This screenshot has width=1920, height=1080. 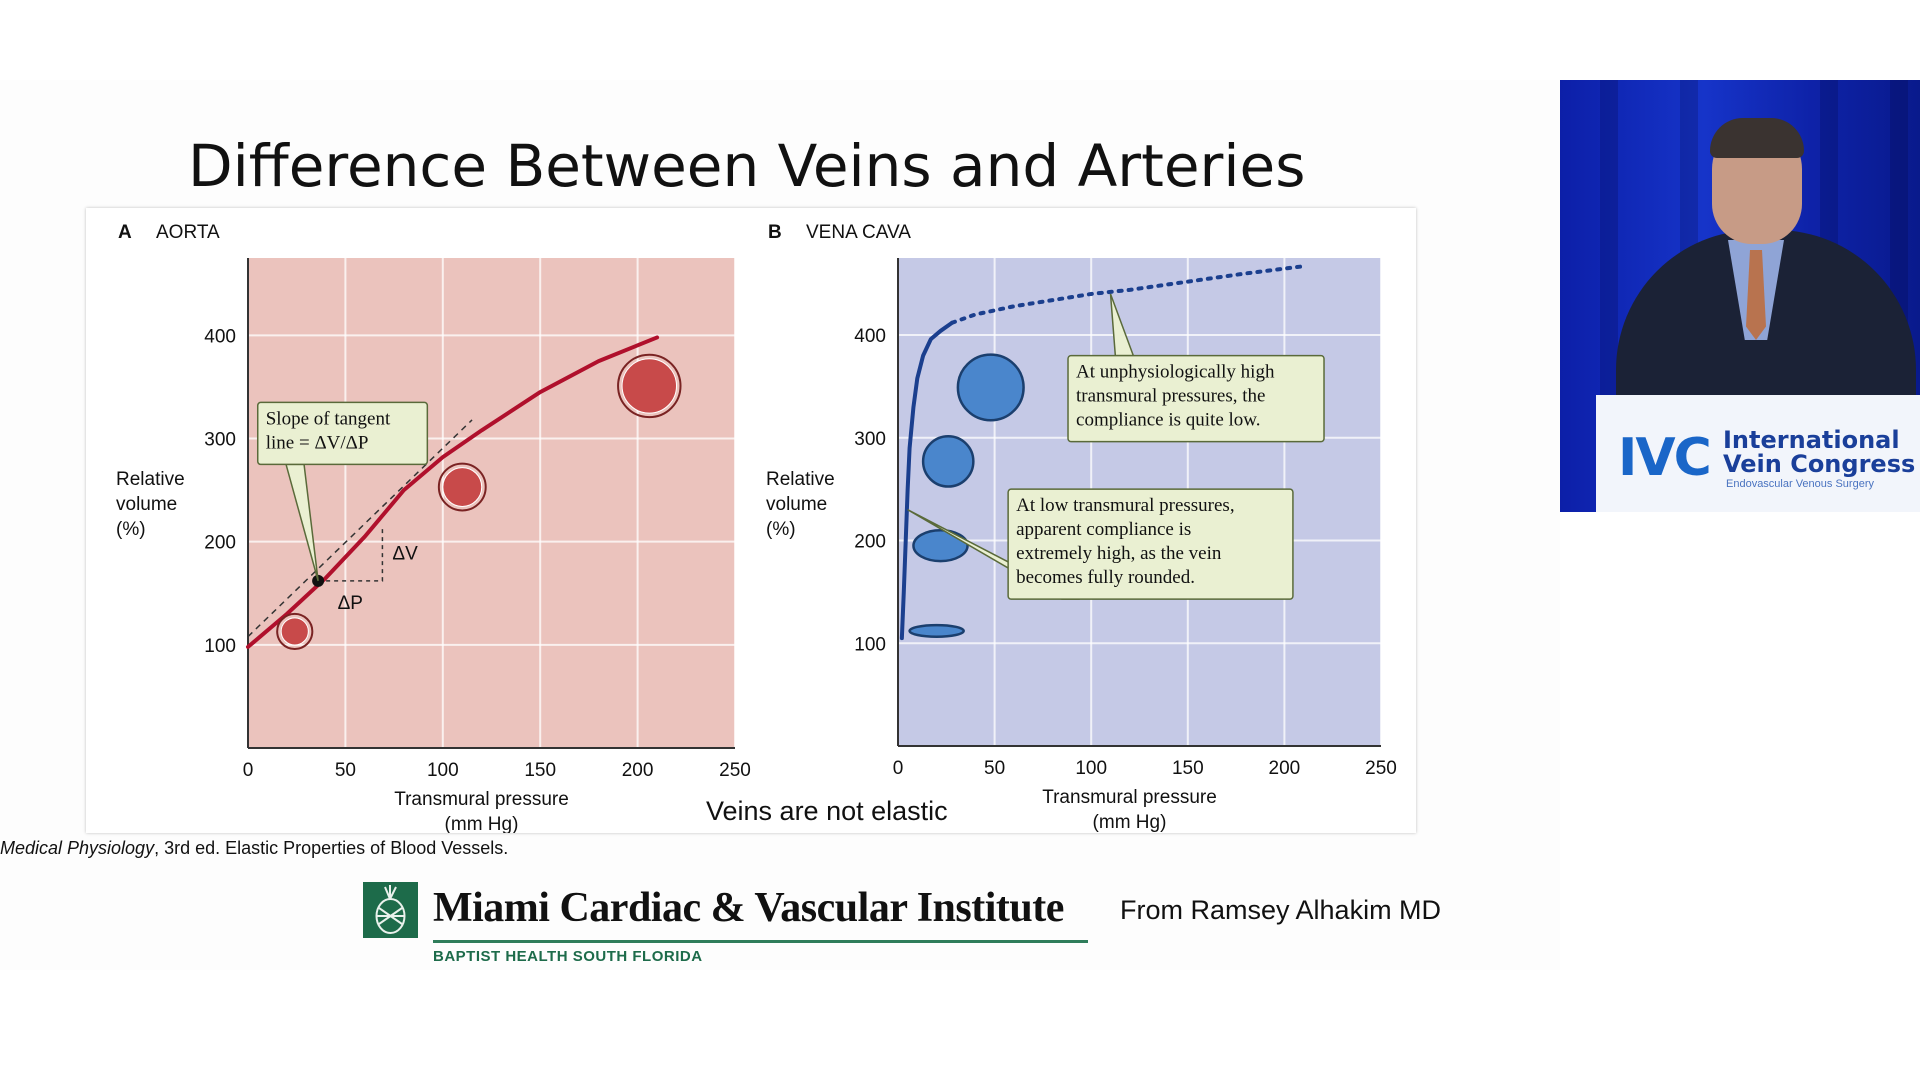 What do you see at coordinates (994, 768) in the screenshot?
I see `vena-cava-x-tick-label: 50` at bounding box center [994, 768].